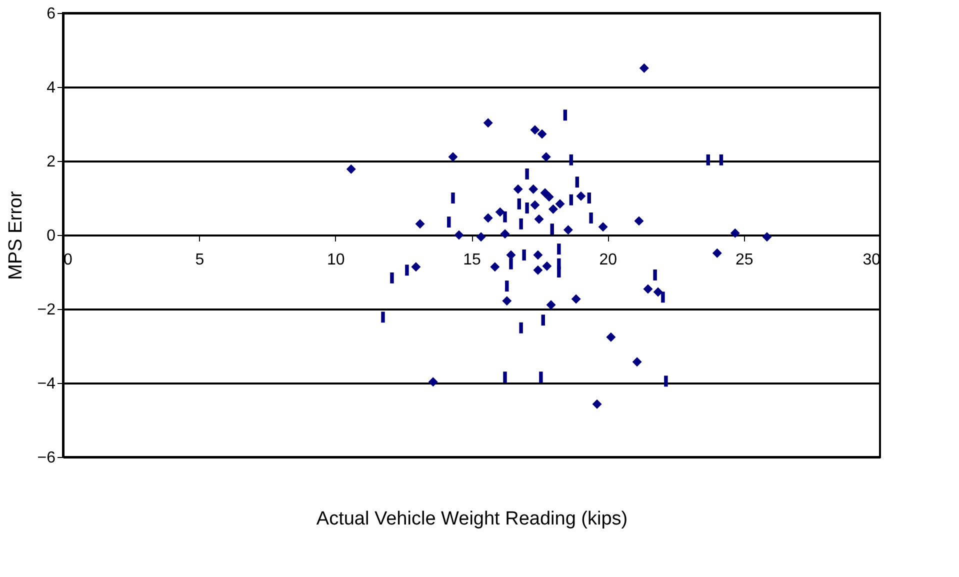 This screenshot has height=577, width=959. Describe the element at coordinates (51, 14) in the screenshot. I see `y-tick-label: 6` at that location.